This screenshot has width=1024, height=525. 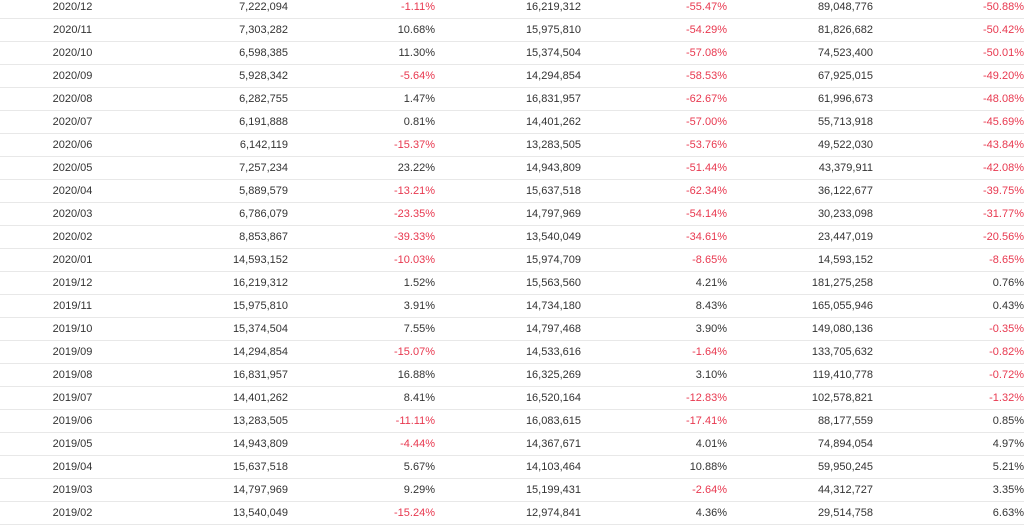 I want to click on cumulative-cell: 55,713,918, so click(x=800, y=122).